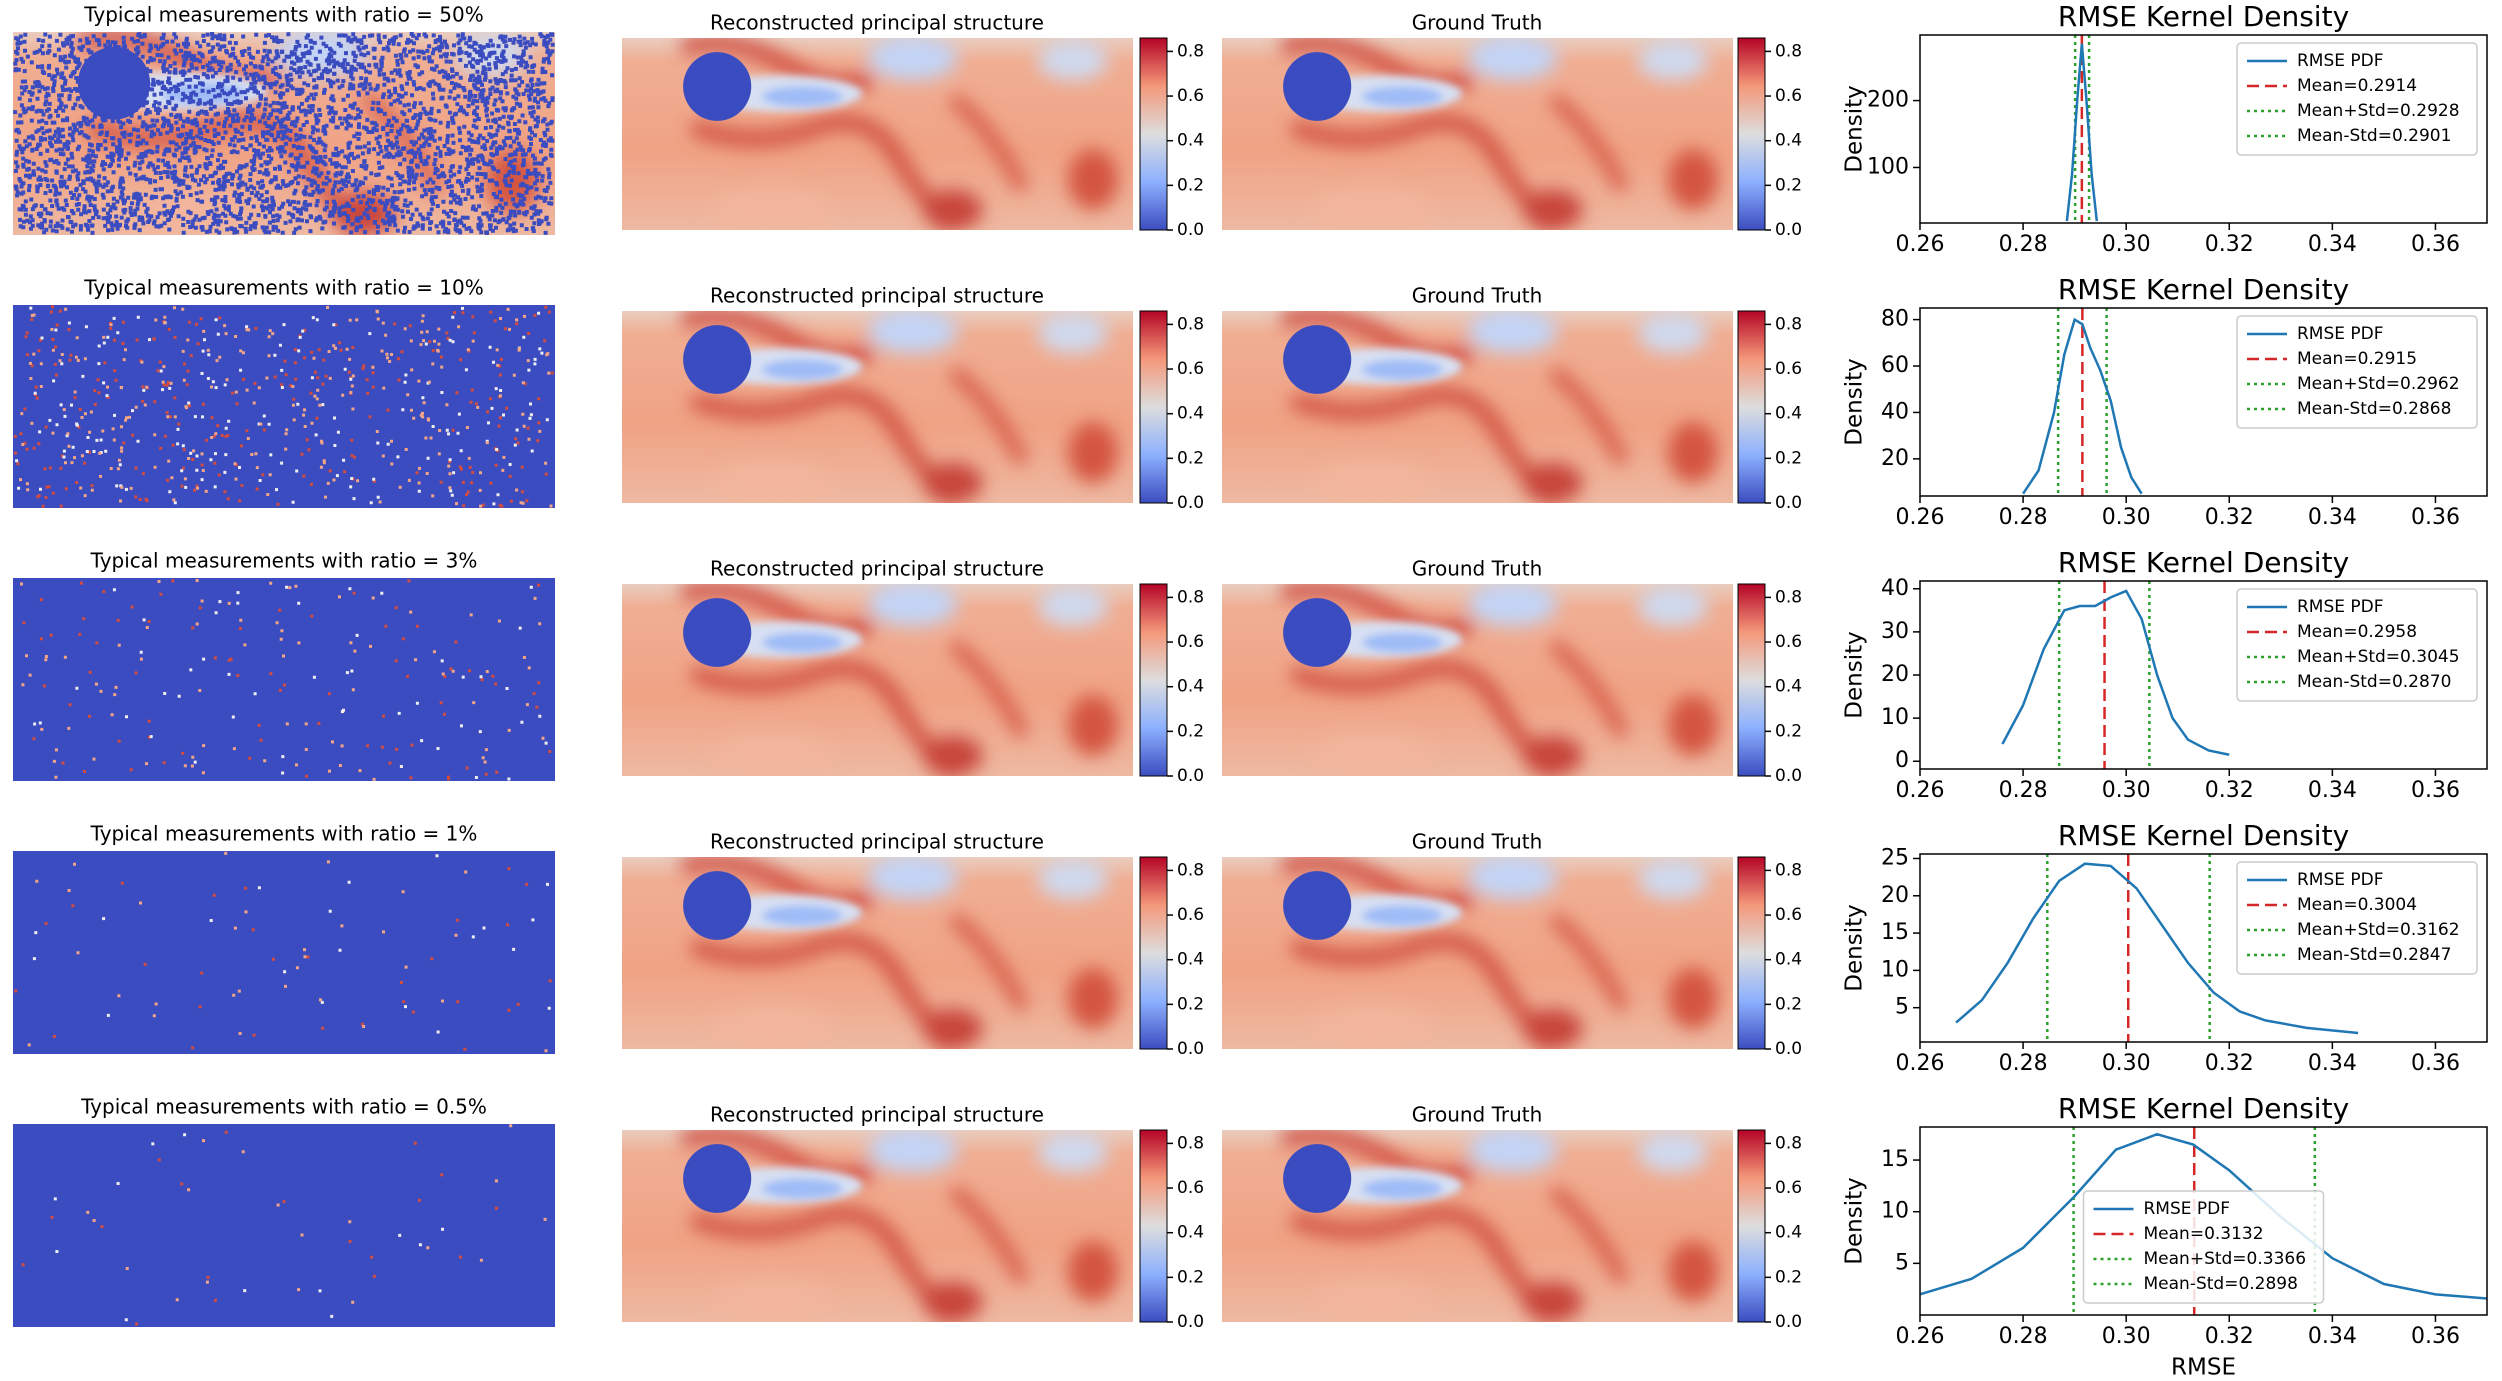 Image resolution: width=2502 pixels, height=1381 pixels. Describe the element at coordinates (1895, 631) in the screenshot. I see `y-tick-label: 30` at that location.